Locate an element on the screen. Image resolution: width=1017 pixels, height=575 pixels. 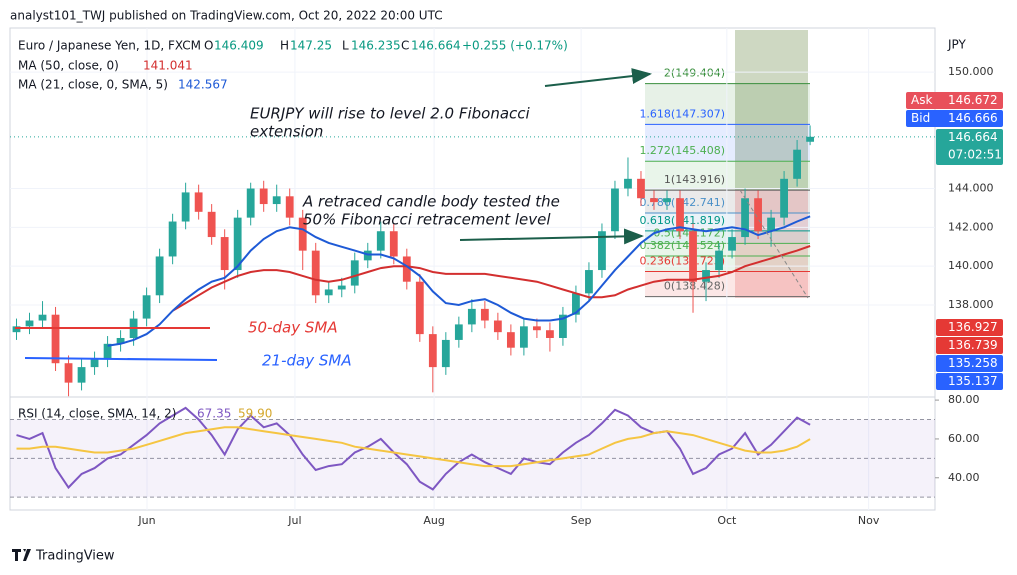
y-tick-label: 142.000 is located at coordinates (971, 226).